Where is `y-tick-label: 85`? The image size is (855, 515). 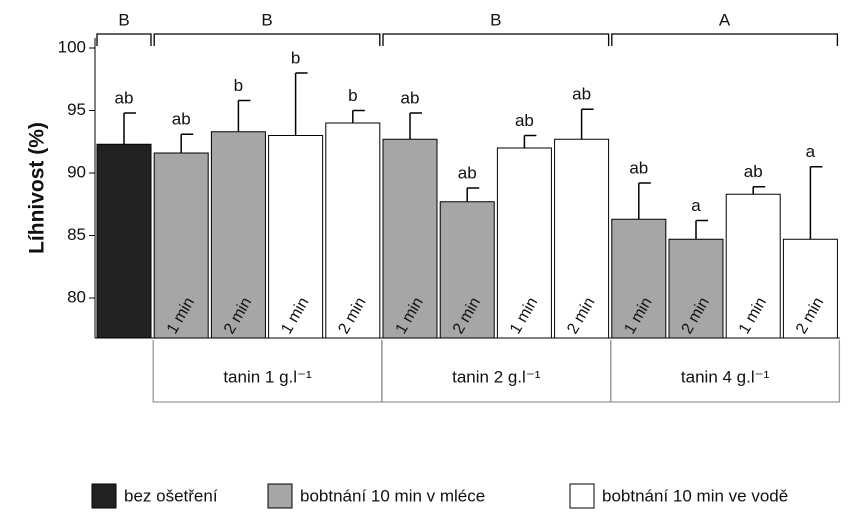 y-tick-label: 85 is located at coordinates (76, 234).